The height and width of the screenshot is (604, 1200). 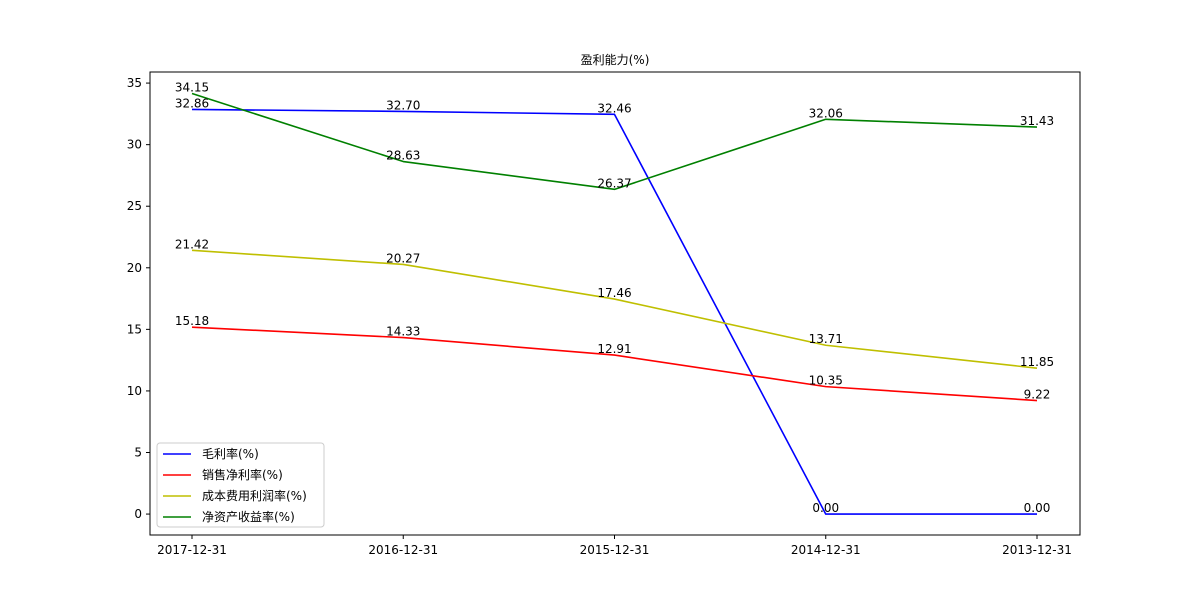 What do you see at coordinates (242, 474) in the screenshot?
I see `legend-label: 销售净利率(%)` at bounding box center [242, 474].